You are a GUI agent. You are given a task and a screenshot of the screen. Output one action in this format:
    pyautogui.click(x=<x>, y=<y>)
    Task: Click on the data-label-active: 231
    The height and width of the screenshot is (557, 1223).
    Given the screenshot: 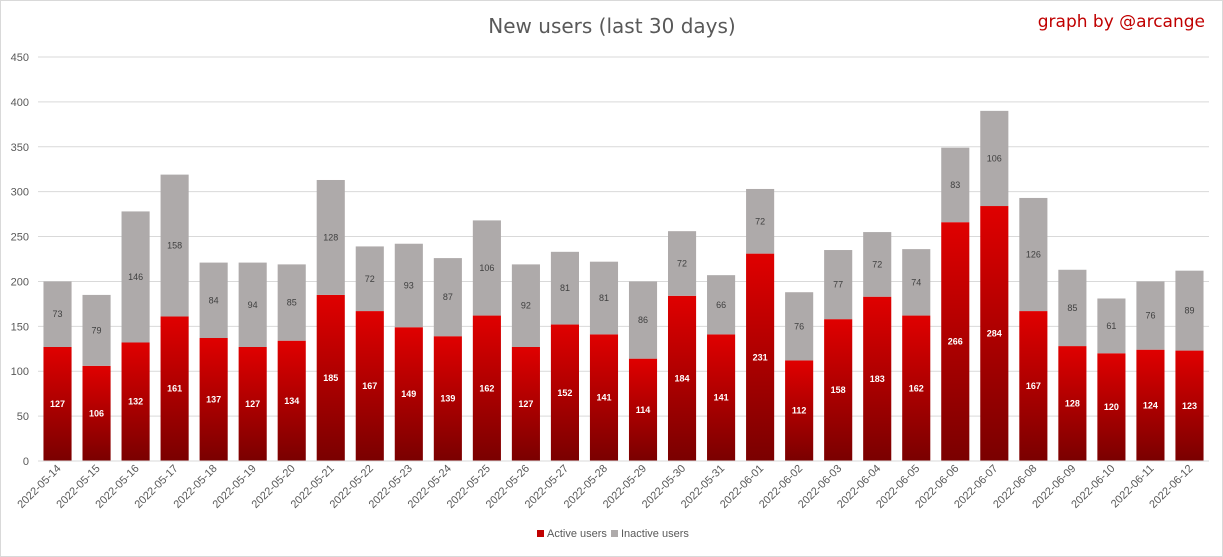 What is the action you would take?
    pyautogui.click(x=760, y=357)
    